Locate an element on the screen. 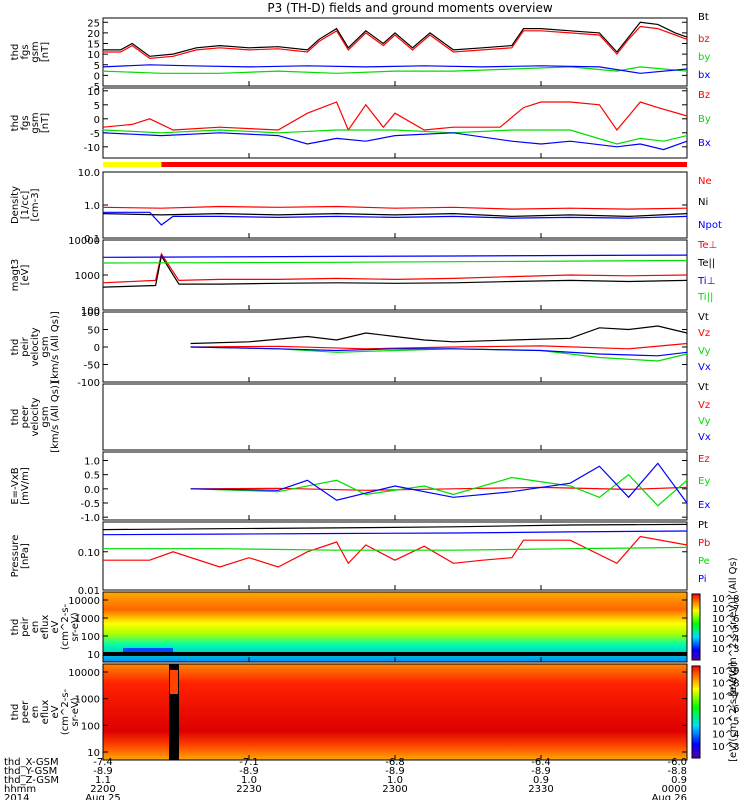  y-axis-label: Pressure is located at coordinates (15, 556).